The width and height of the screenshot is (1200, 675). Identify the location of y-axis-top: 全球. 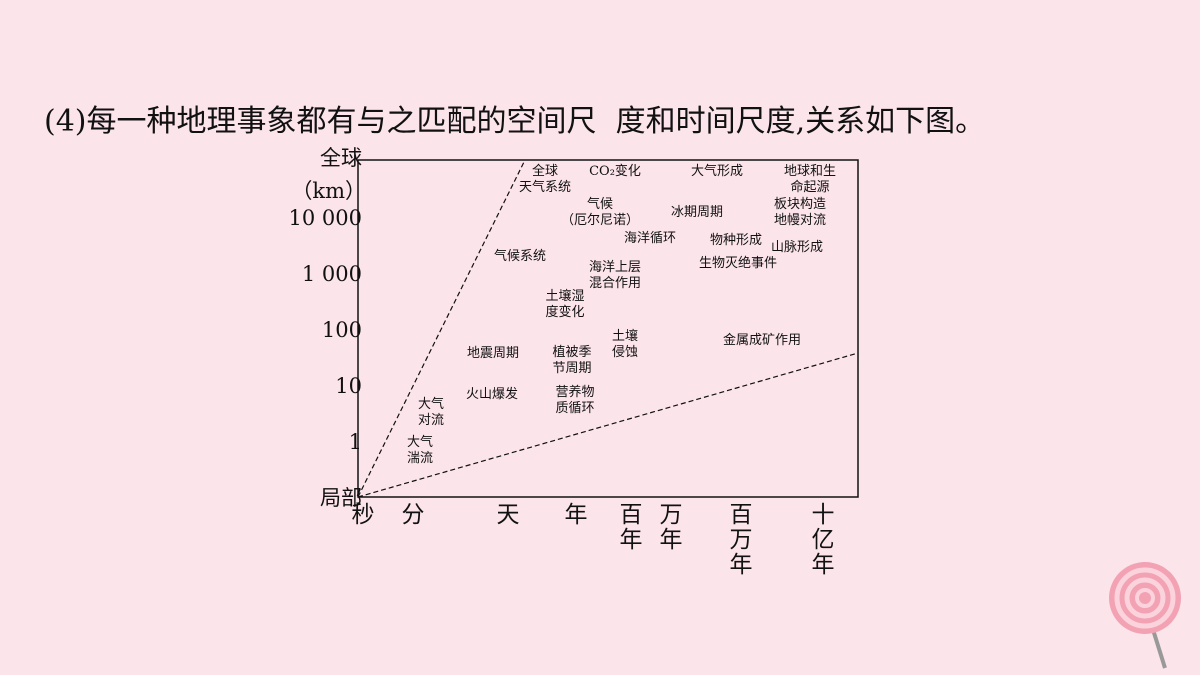
(341, 158).